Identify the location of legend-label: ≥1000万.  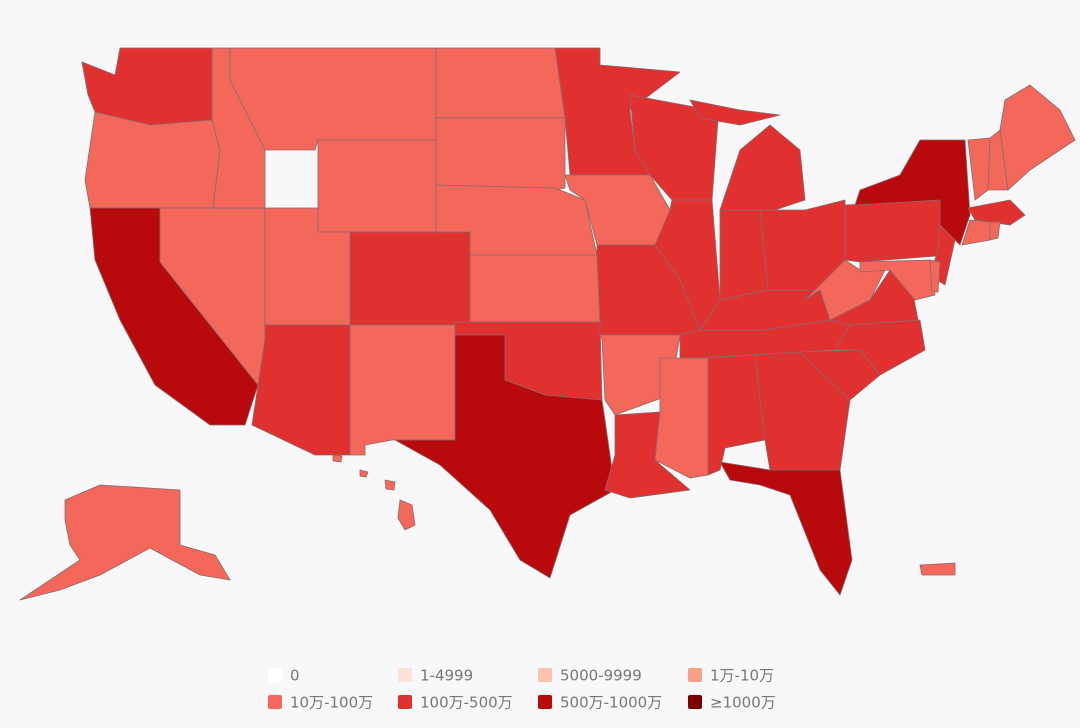
(743, 703).